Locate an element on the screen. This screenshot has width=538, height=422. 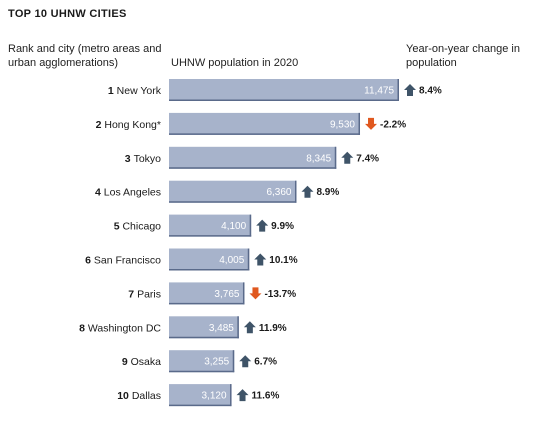
city-name: San Francisco is located at coordinates (127, 261).